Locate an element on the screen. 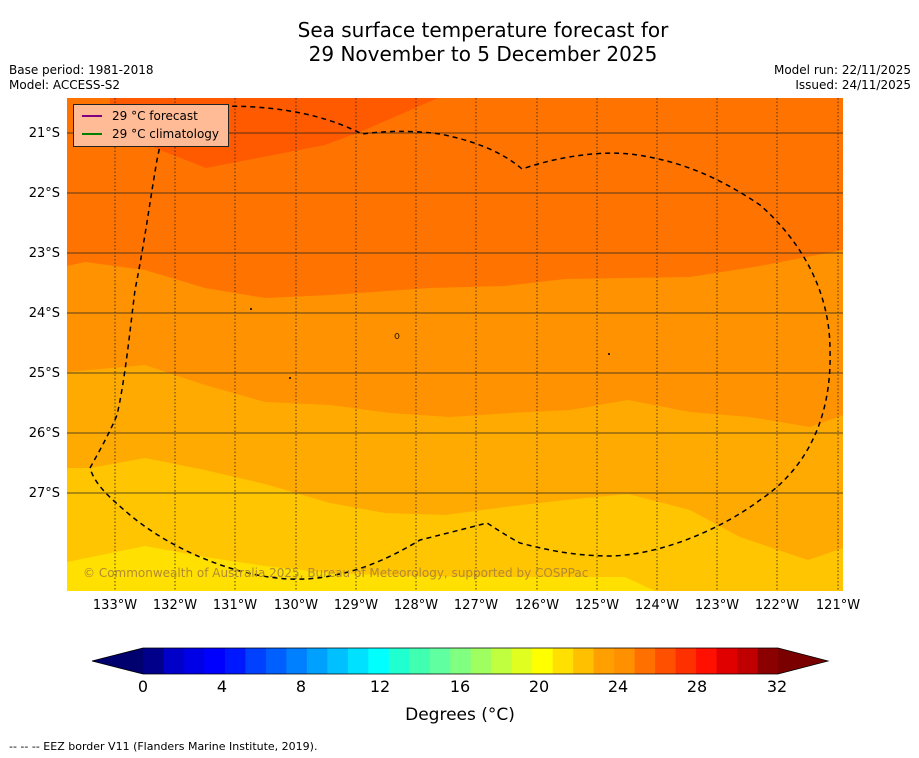  lon-label: 133°W is located at coordinates (115, 605).